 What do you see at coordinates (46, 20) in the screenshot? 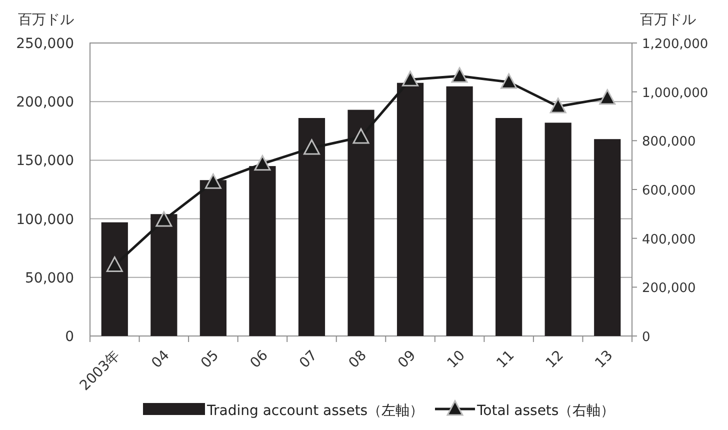
I see `y-axis-title: 百万ドル` at bounding box center [46, 20].